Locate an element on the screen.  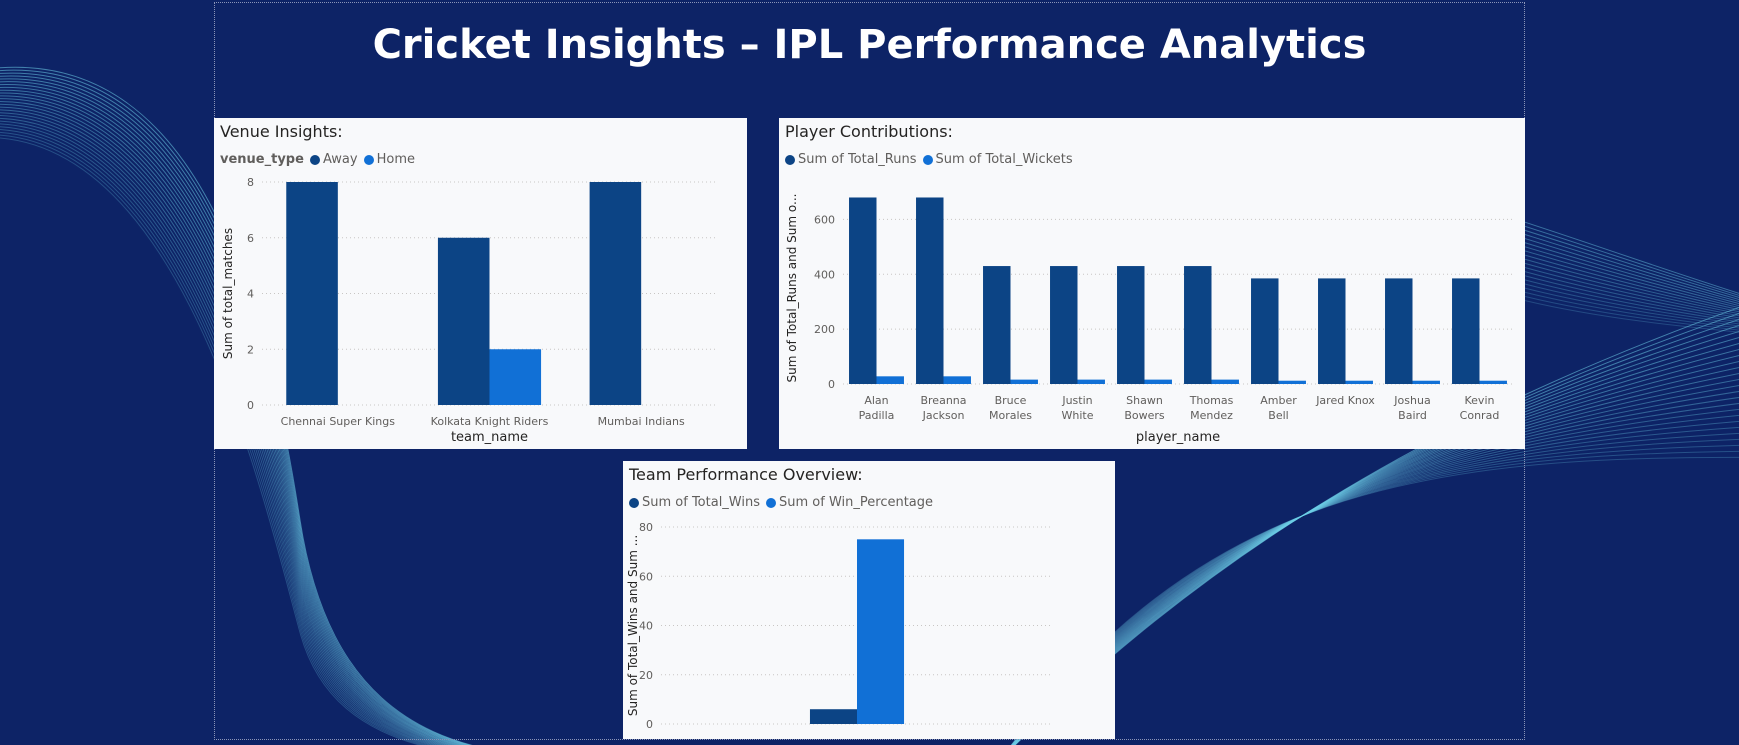
legend-item-total-wins: Sum of Total_Wins is located at coordinates (694, 502).